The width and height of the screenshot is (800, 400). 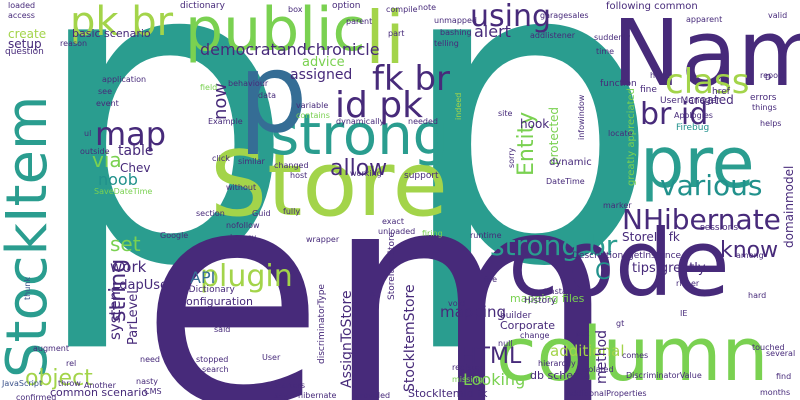 I want to click on word: support, so click(x=421, y=176).